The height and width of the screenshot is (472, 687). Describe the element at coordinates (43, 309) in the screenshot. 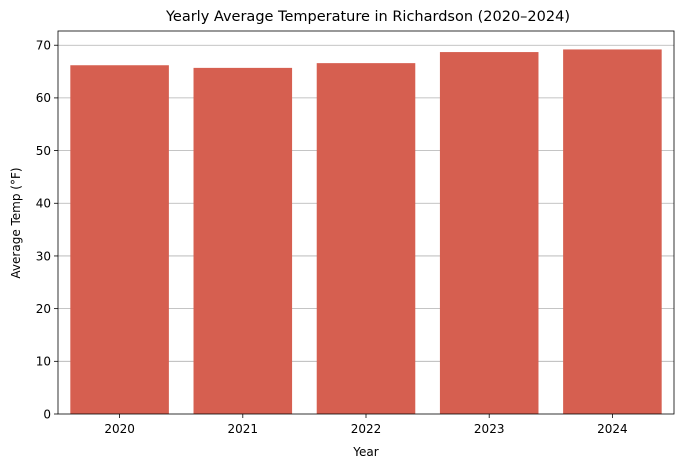

I see `y-tick-label: 20` at that location.